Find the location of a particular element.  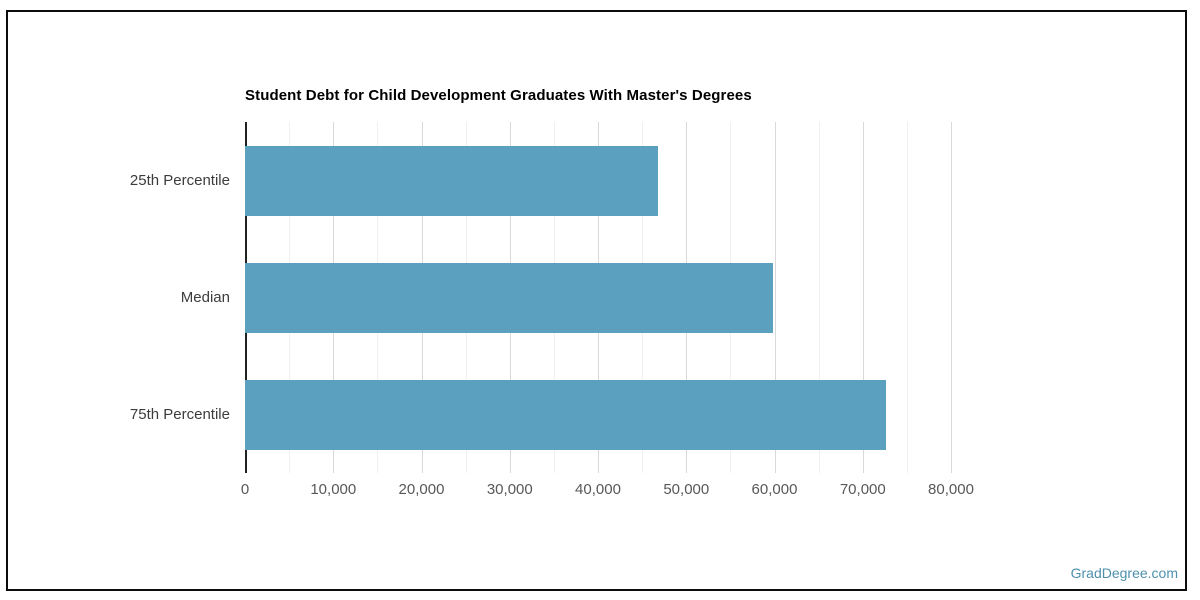

x-tick-label: 60,000 is located at coordinates (774, 489).